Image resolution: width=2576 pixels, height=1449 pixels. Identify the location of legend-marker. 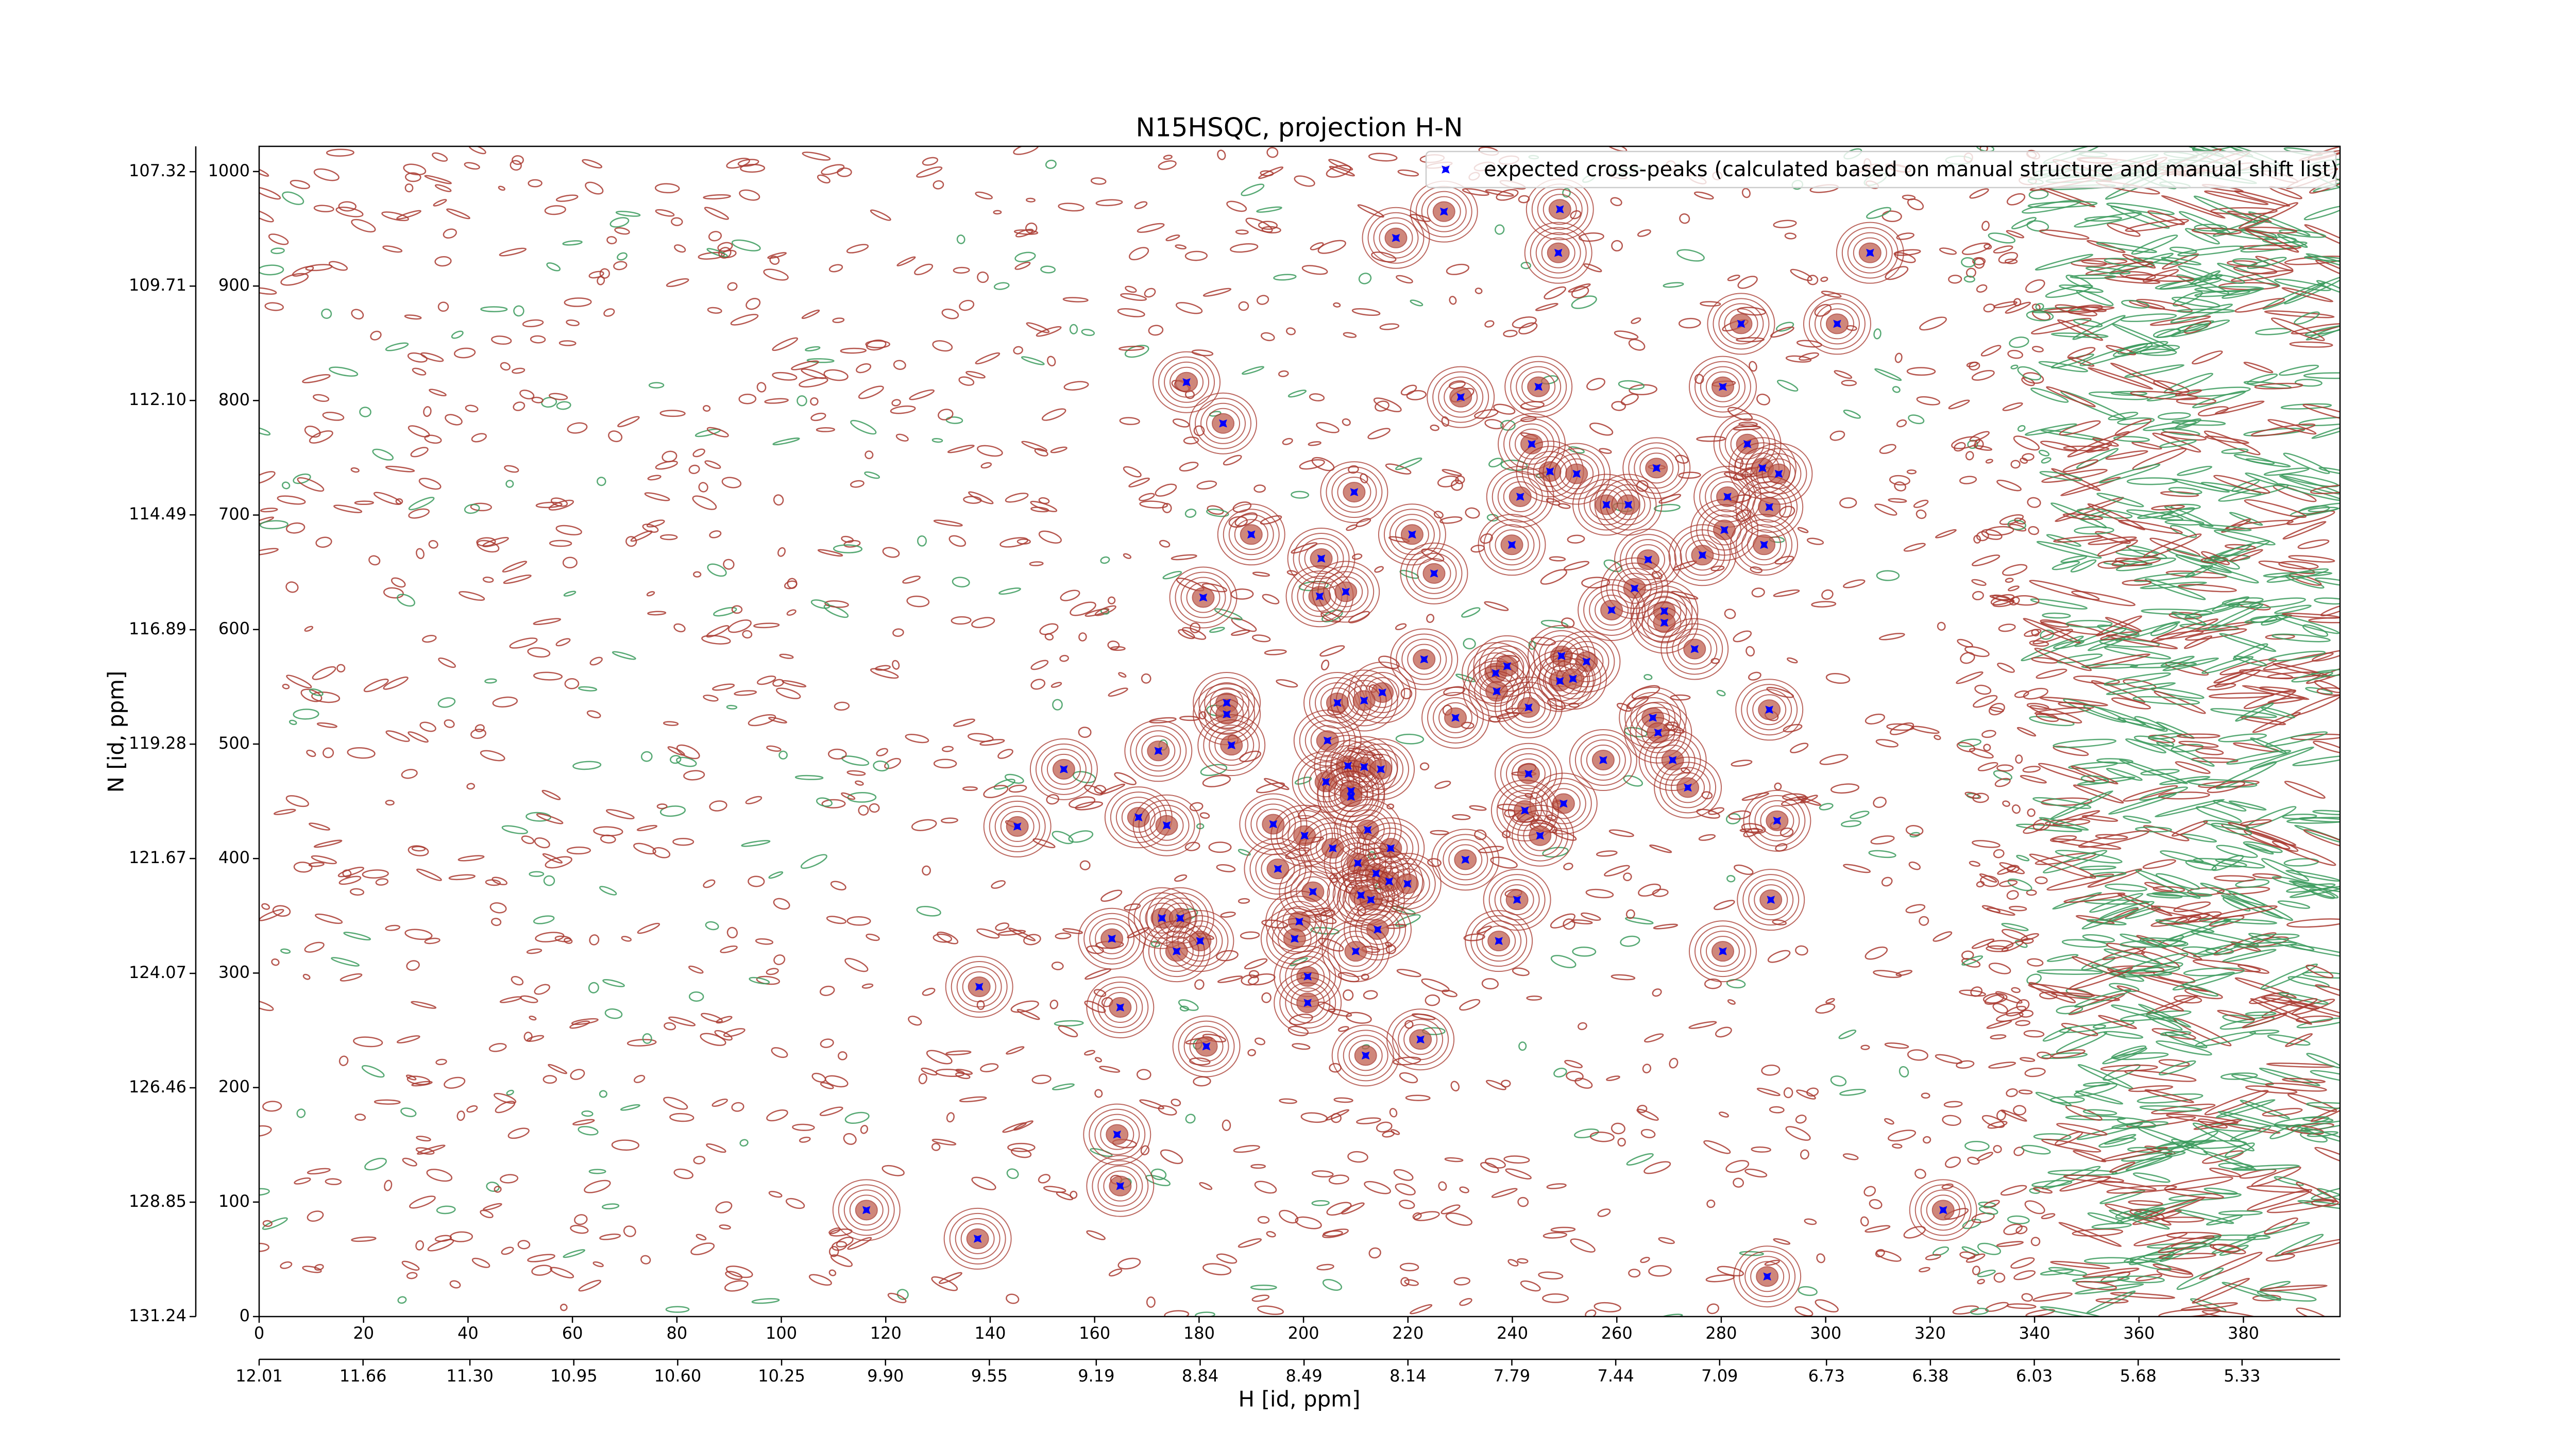
(1446, 169).